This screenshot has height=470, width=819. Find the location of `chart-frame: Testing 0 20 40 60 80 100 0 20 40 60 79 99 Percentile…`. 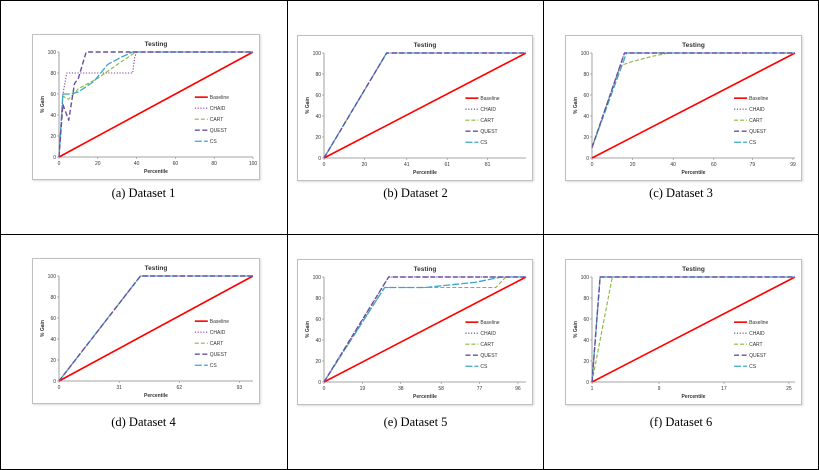

chart-frame: Testing 0 20 40 60 80 100 0 20 40 60 79 99 Percentile… is located at coordinates (683, 108).